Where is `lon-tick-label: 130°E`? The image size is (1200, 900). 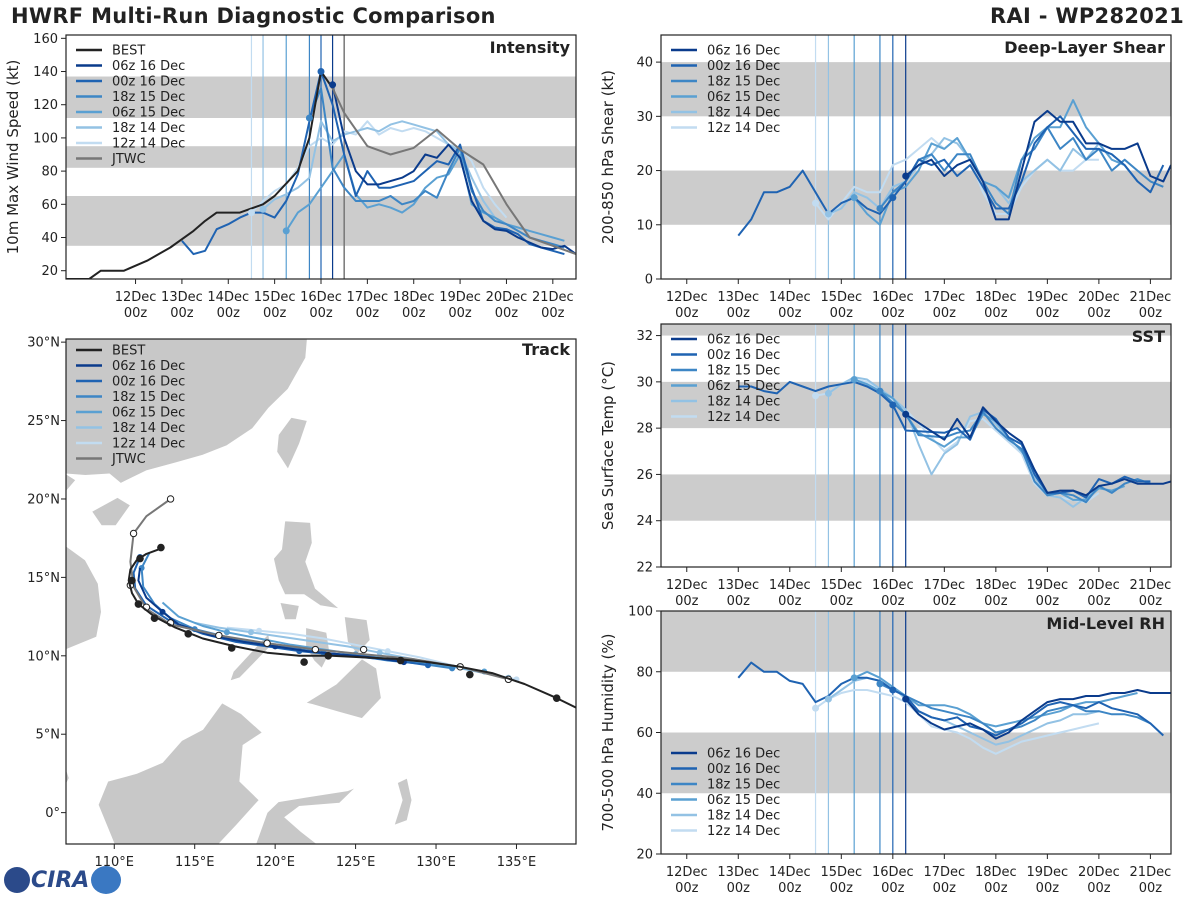 lon-tick-label: 130°E is located at coordinates (436, 862).